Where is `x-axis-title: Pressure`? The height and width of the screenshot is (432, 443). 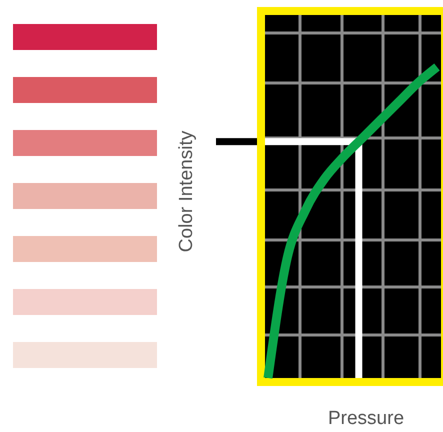
x-axis-title: Pressure is located at coordinates (366, 418).